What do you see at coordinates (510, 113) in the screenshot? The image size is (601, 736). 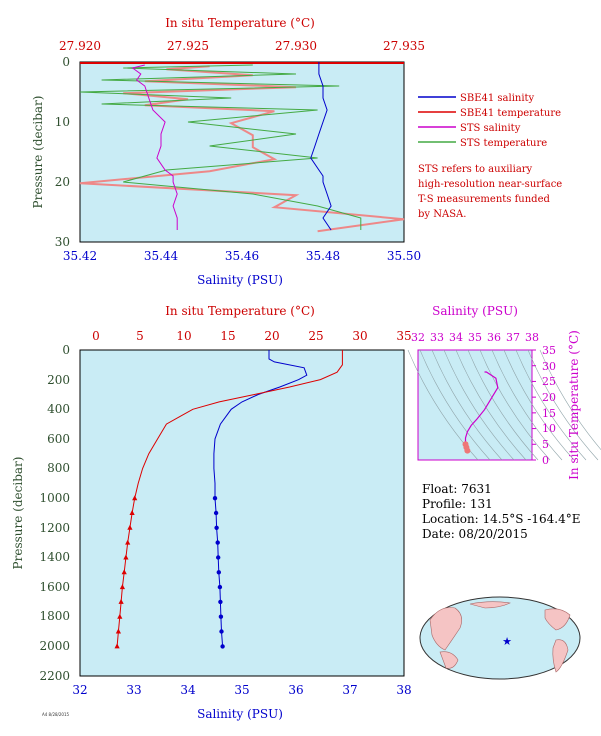 I see `legend-label-sbe-temperature: SBE41 temperature` at bounding box center [510, 113].